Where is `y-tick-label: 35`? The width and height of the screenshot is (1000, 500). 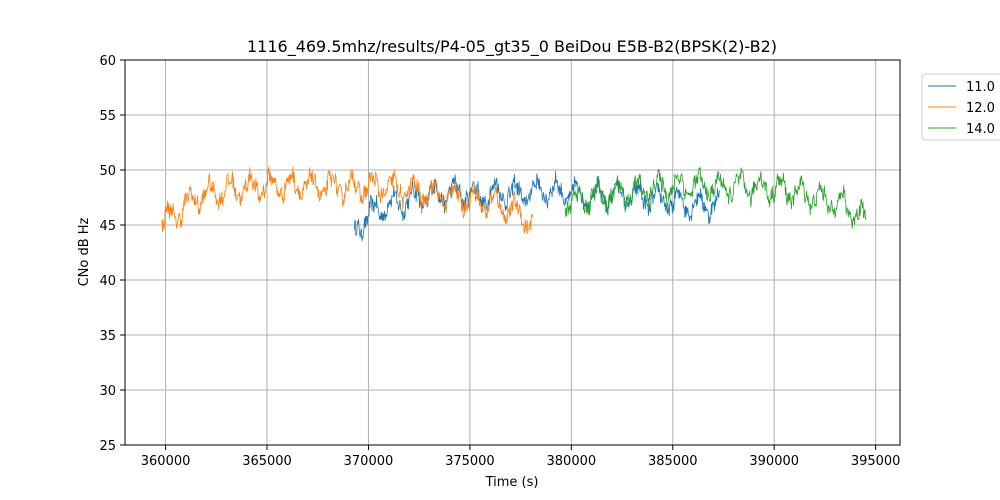 y-tick-label: 35 is located at coordinates (107, 336).